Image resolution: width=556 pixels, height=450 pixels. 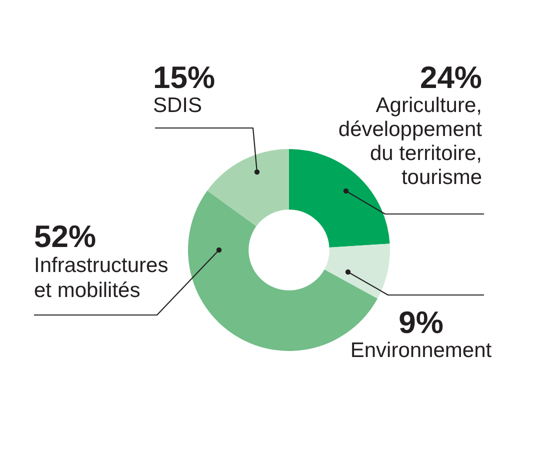 What do you see at coordinates (101, 278) in the screenshot?
I see `slice-label: Infrastructures et mobilités` at bounding box center [101, 278].